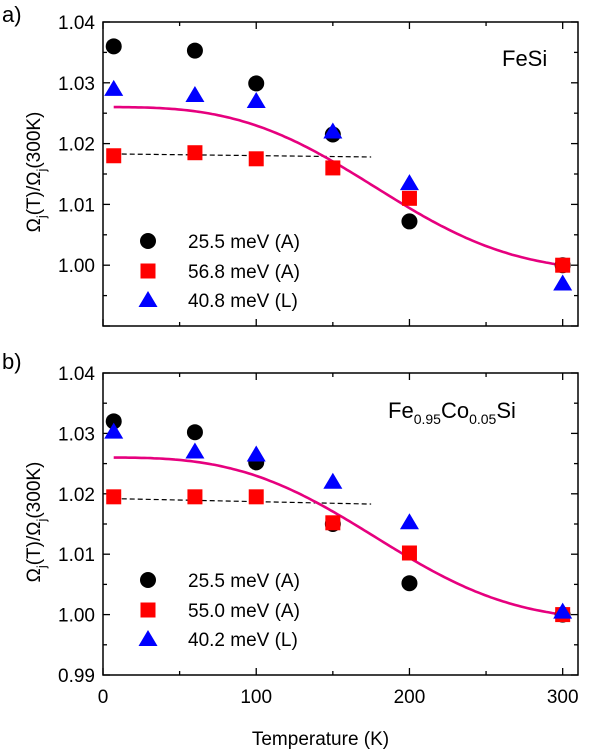  What do you see at coordinates (452, 412) in the screenshot?
I see `material-label: Fe0.95Co0.05Si` at bounding box center [452, 412].